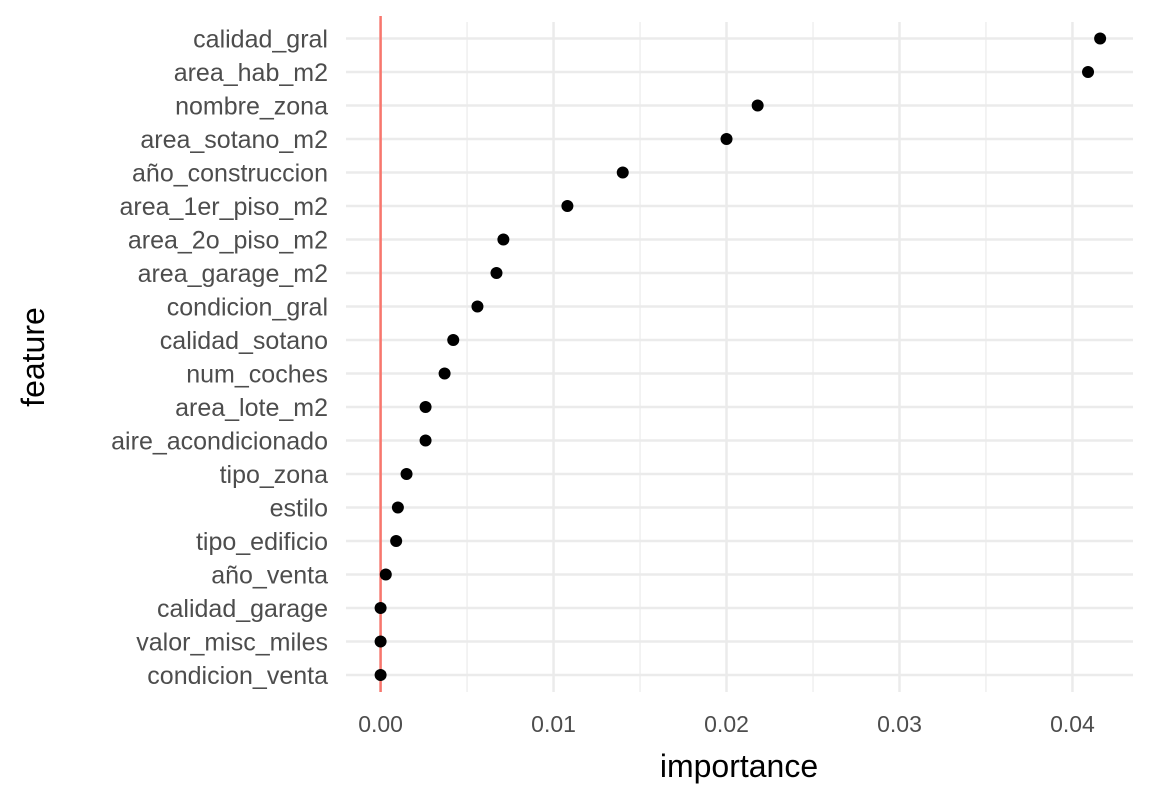 This screenshot has height=806, width=1152. What do you see at coordinates (299, 509) in the screenshot?
I see `y-tick-label: estilo` at bounding box center [299, 509].